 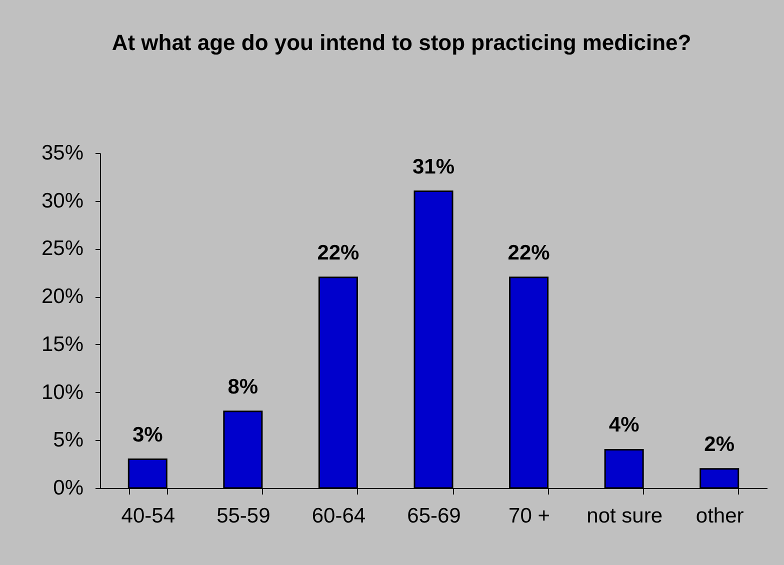 What do you see at coordinates (62, 392) in the screenshot?
I see `y-tick-label: 10%` at bounding box center [62, 392].